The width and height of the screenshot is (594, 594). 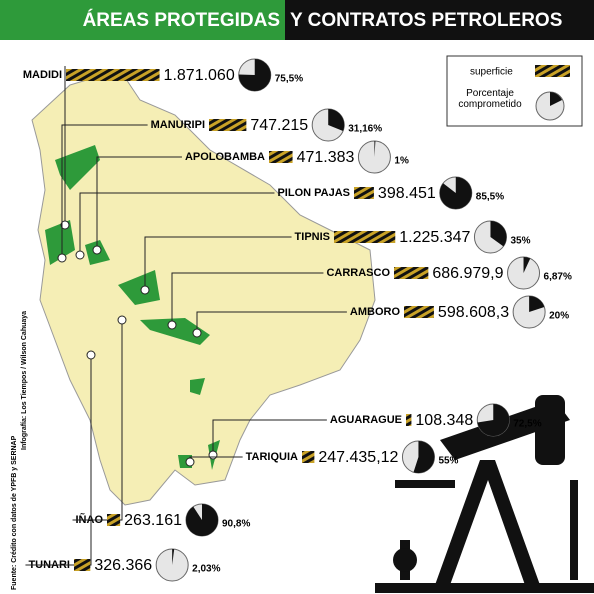 I want to click on surface-value: 263.161, so click(x=153, y=520).